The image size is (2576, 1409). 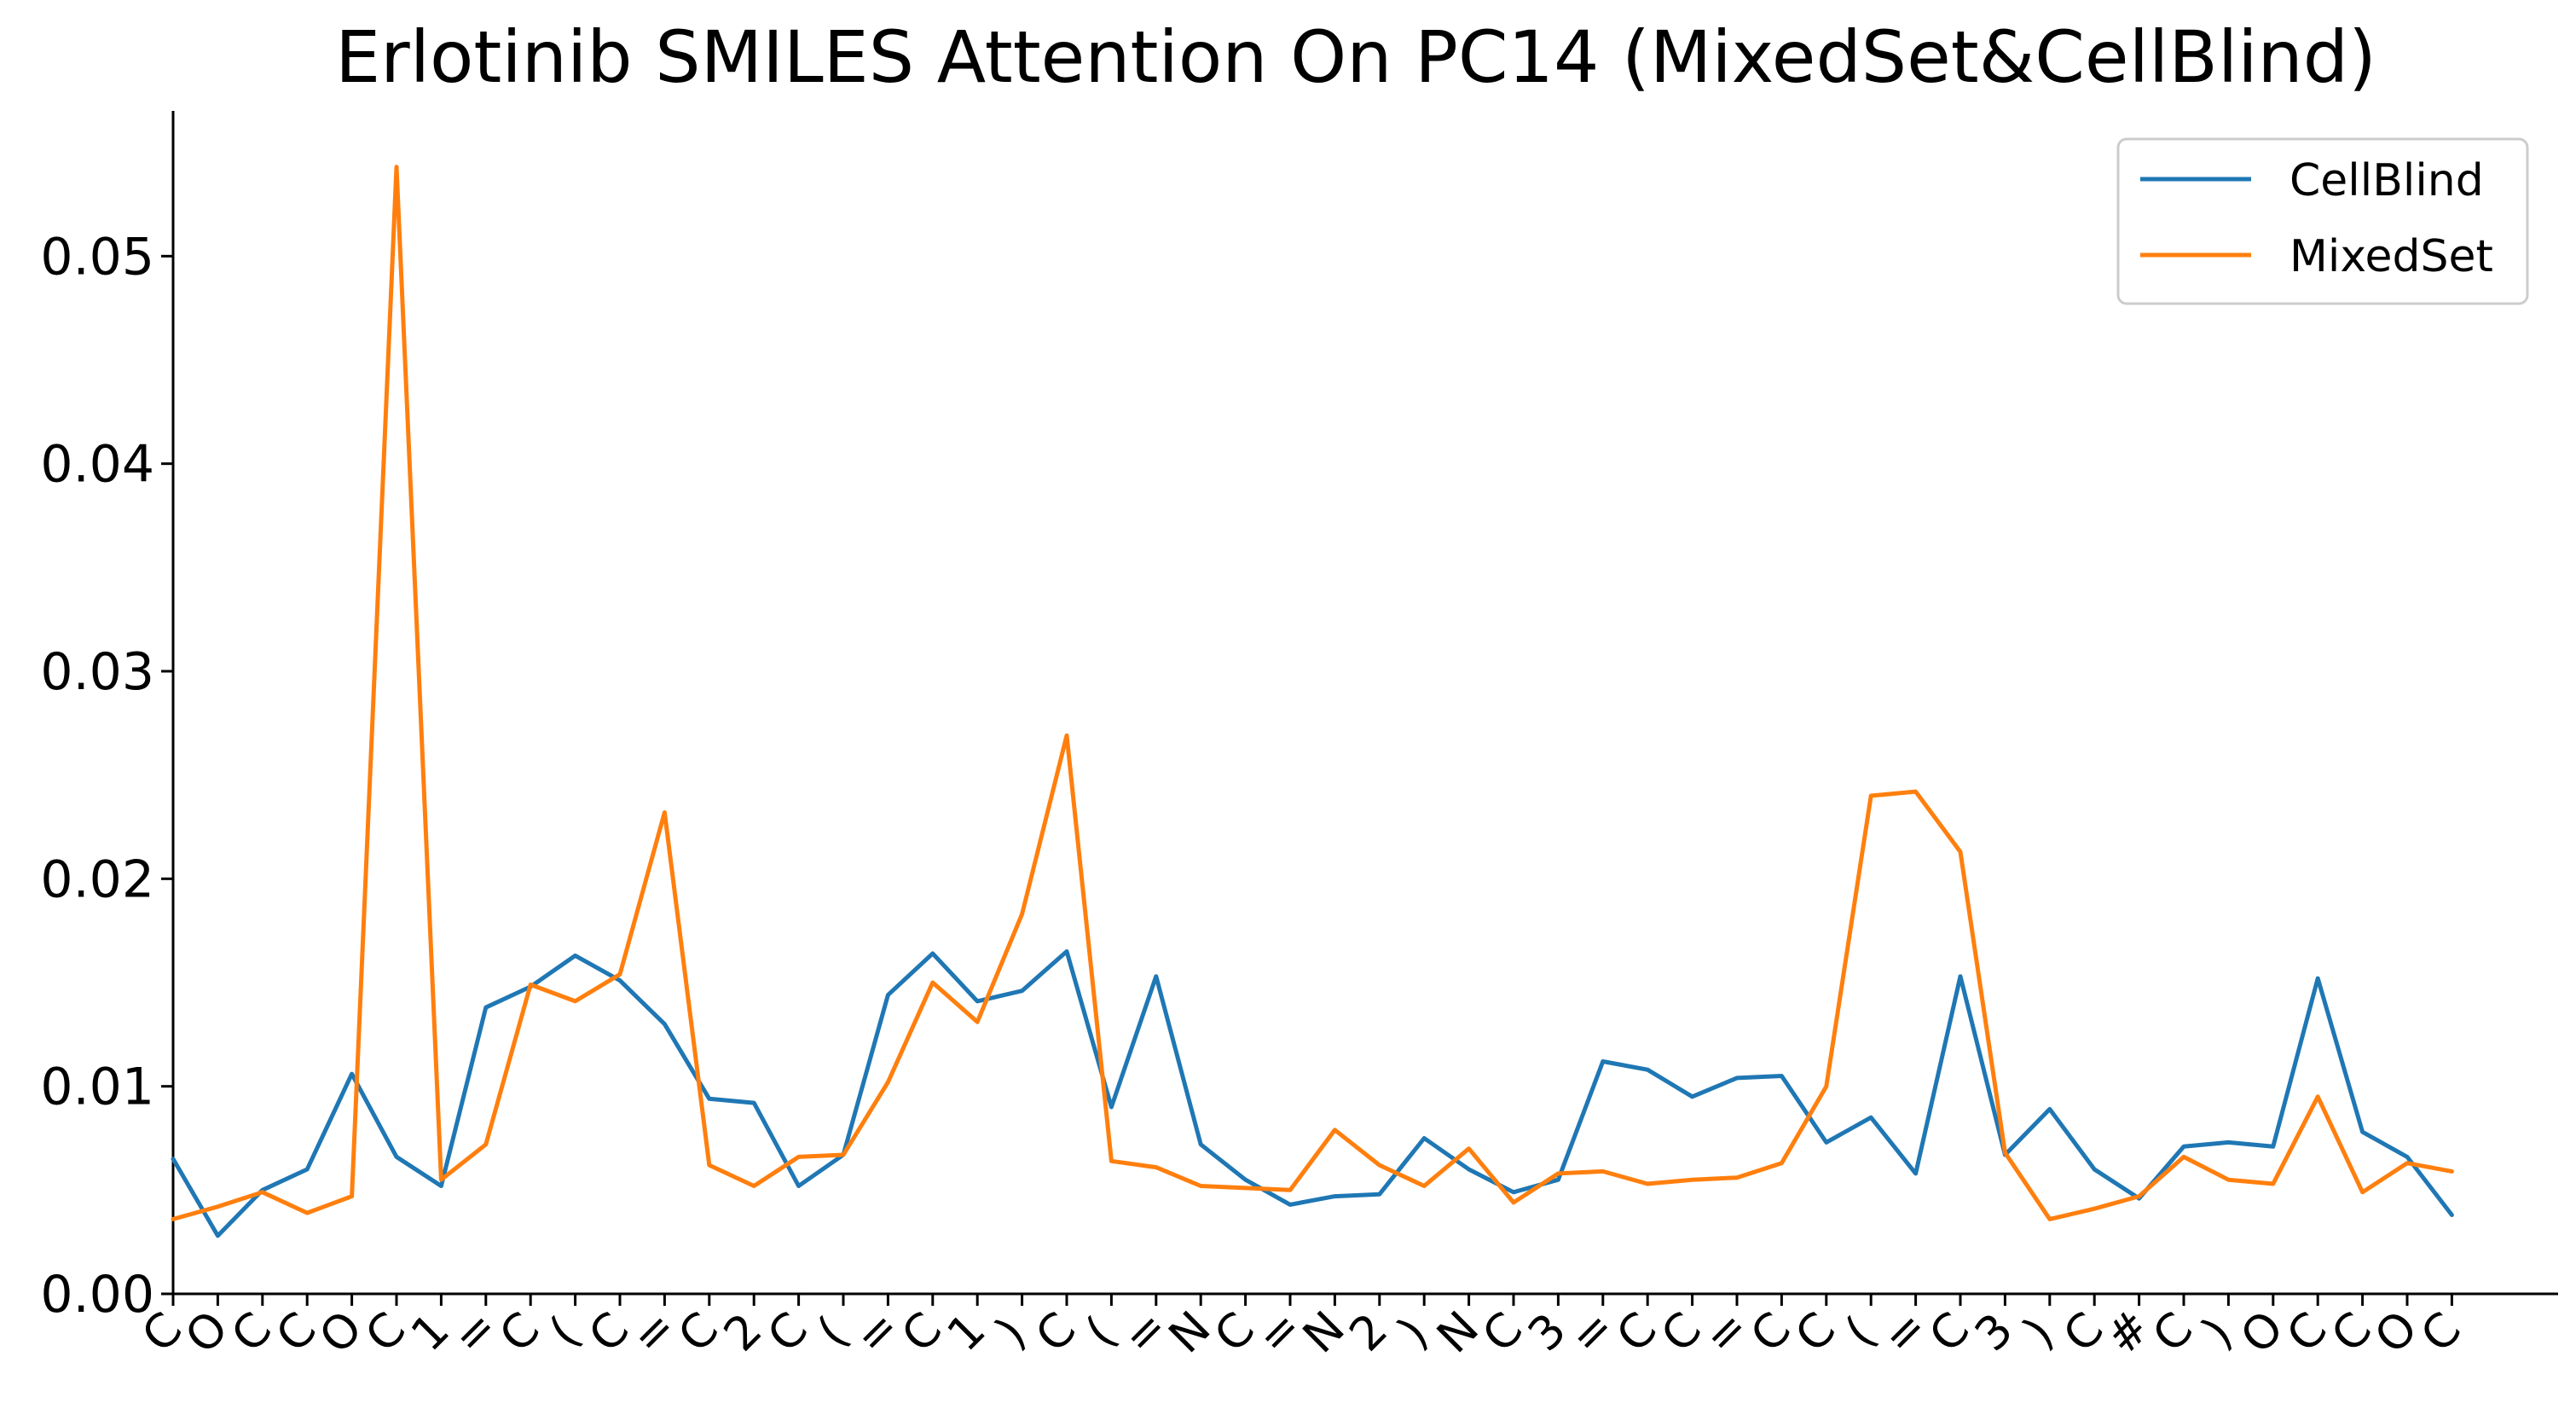 I want to click on x-tick-label: N, so click(x=1324, y=1332).